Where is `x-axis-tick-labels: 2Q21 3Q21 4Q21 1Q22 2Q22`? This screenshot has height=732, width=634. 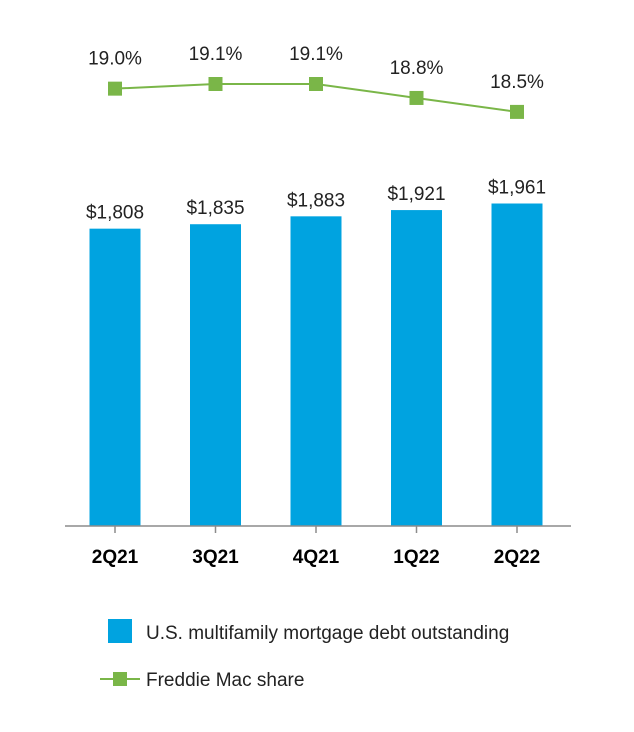 x-axis-tick-labels: 2Q21 3Q21 4Q21 1Q22 2Q22 is located at coordinates (316, 557).